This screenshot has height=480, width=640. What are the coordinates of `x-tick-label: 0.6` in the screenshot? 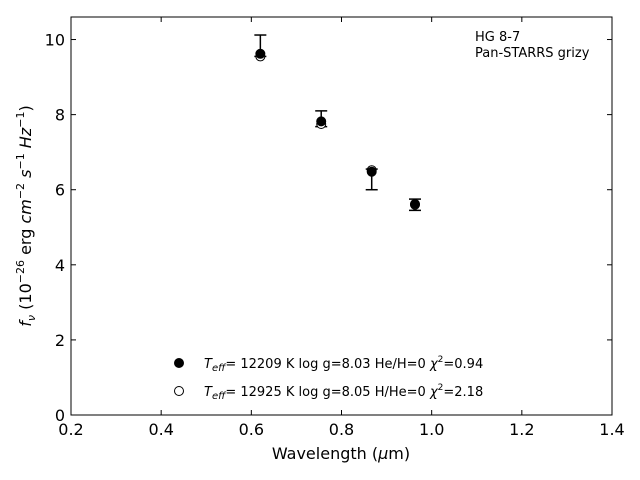 It's located at (251, 429).